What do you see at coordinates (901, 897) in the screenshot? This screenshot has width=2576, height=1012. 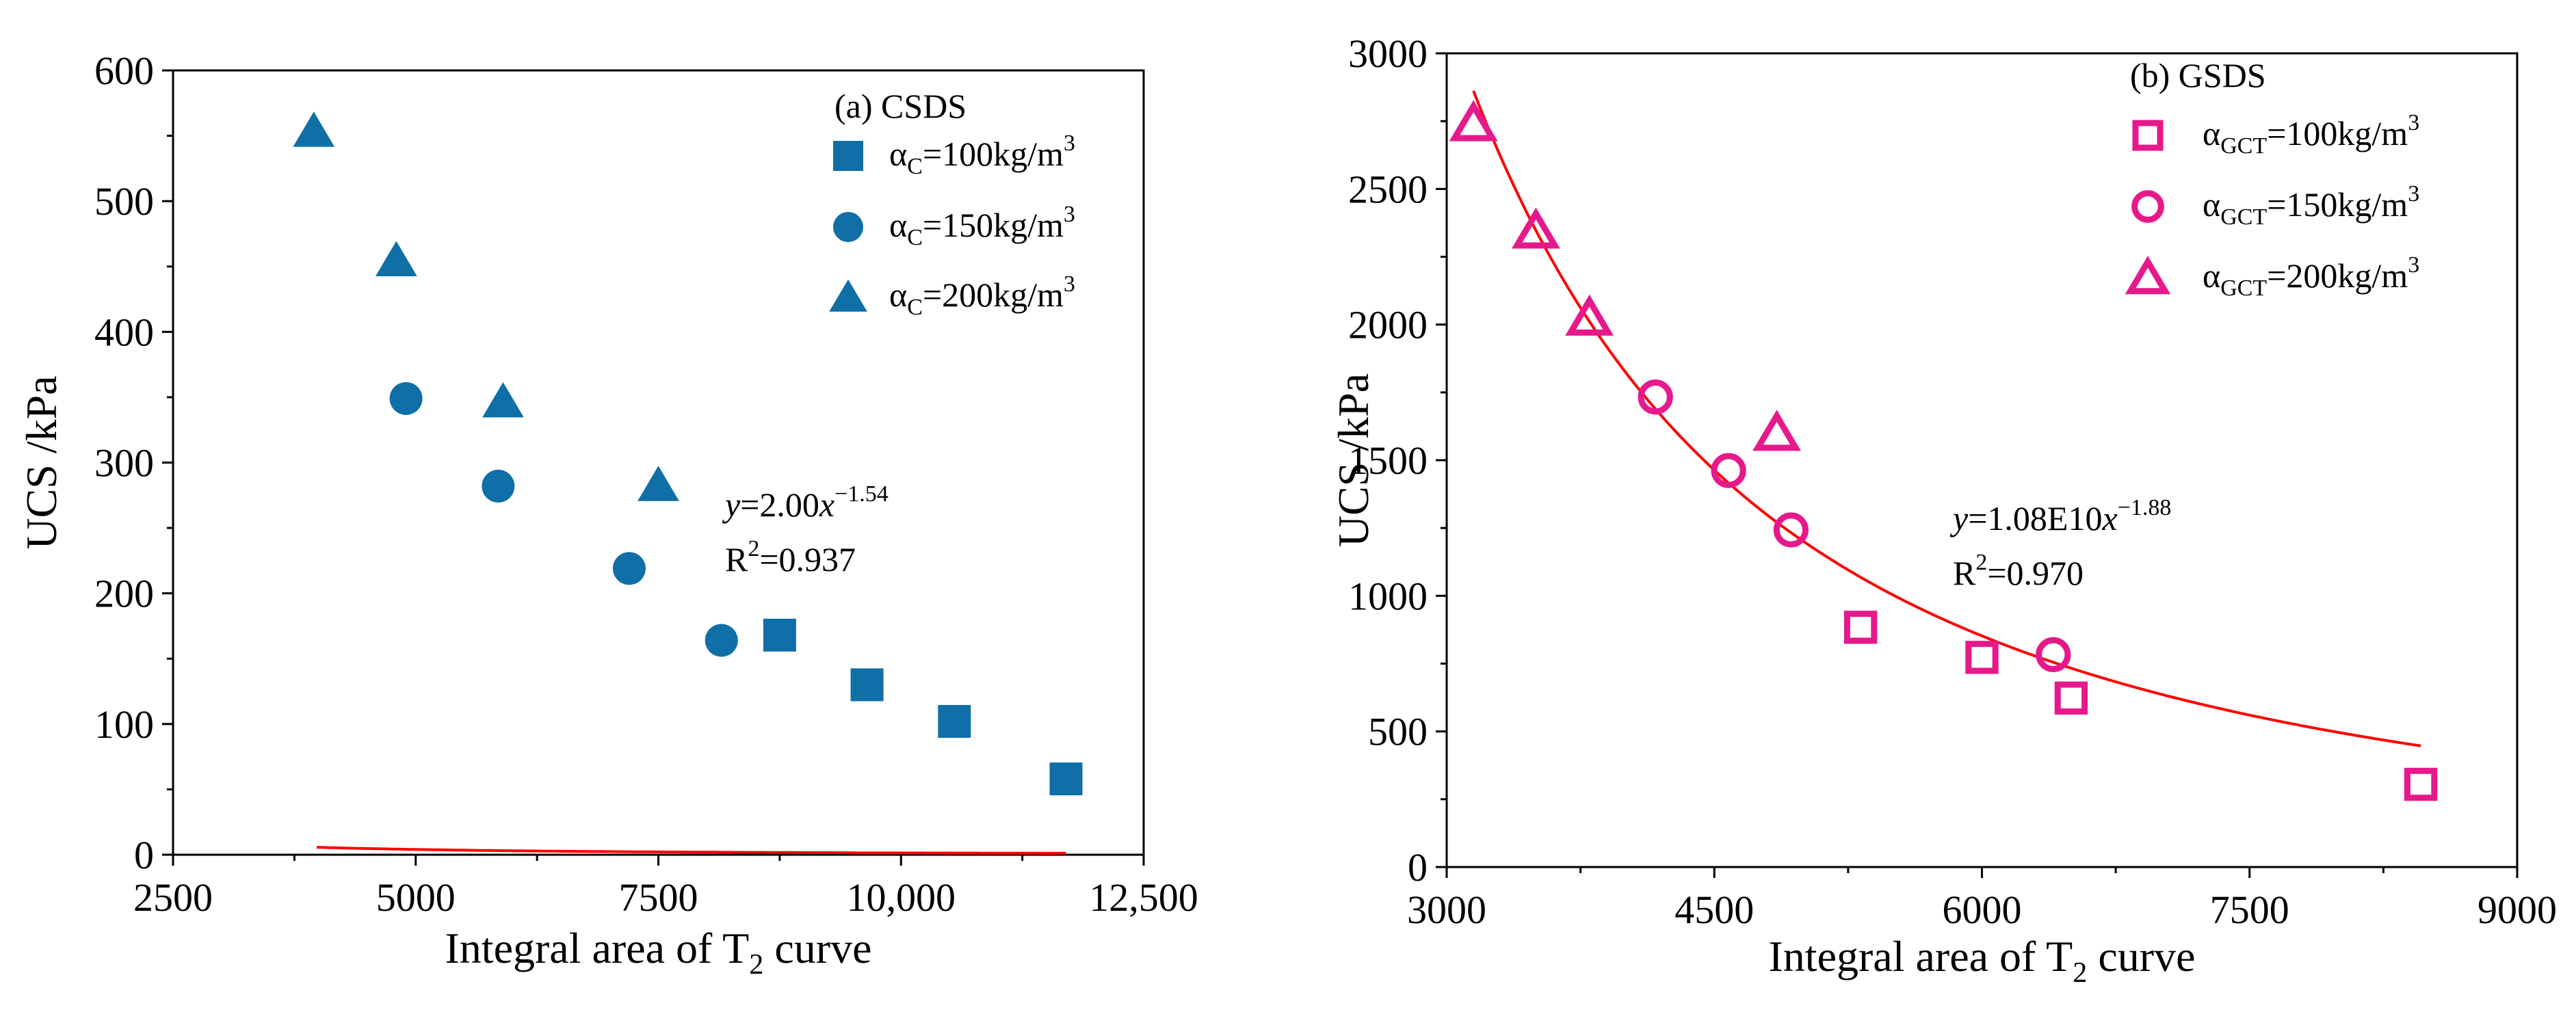 I see `x-tick-label: 10,000` at bounding box center [901, 897].